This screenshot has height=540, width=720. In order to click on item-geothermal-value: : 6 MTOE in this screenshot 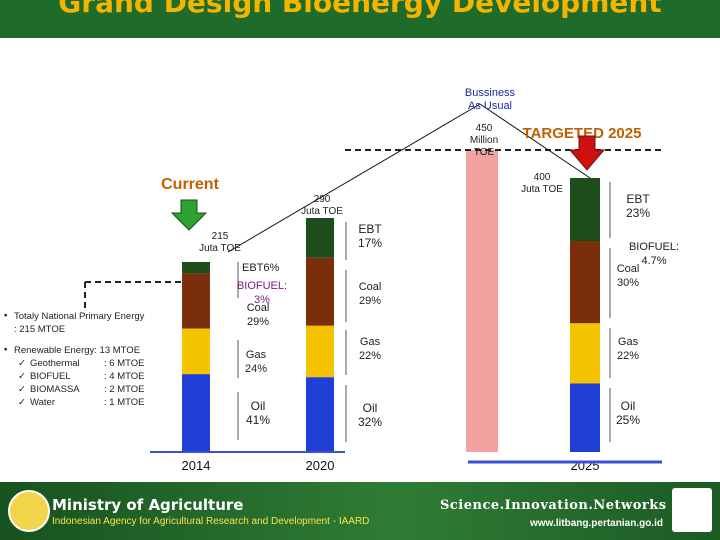, I will do `click(124, 363)`.